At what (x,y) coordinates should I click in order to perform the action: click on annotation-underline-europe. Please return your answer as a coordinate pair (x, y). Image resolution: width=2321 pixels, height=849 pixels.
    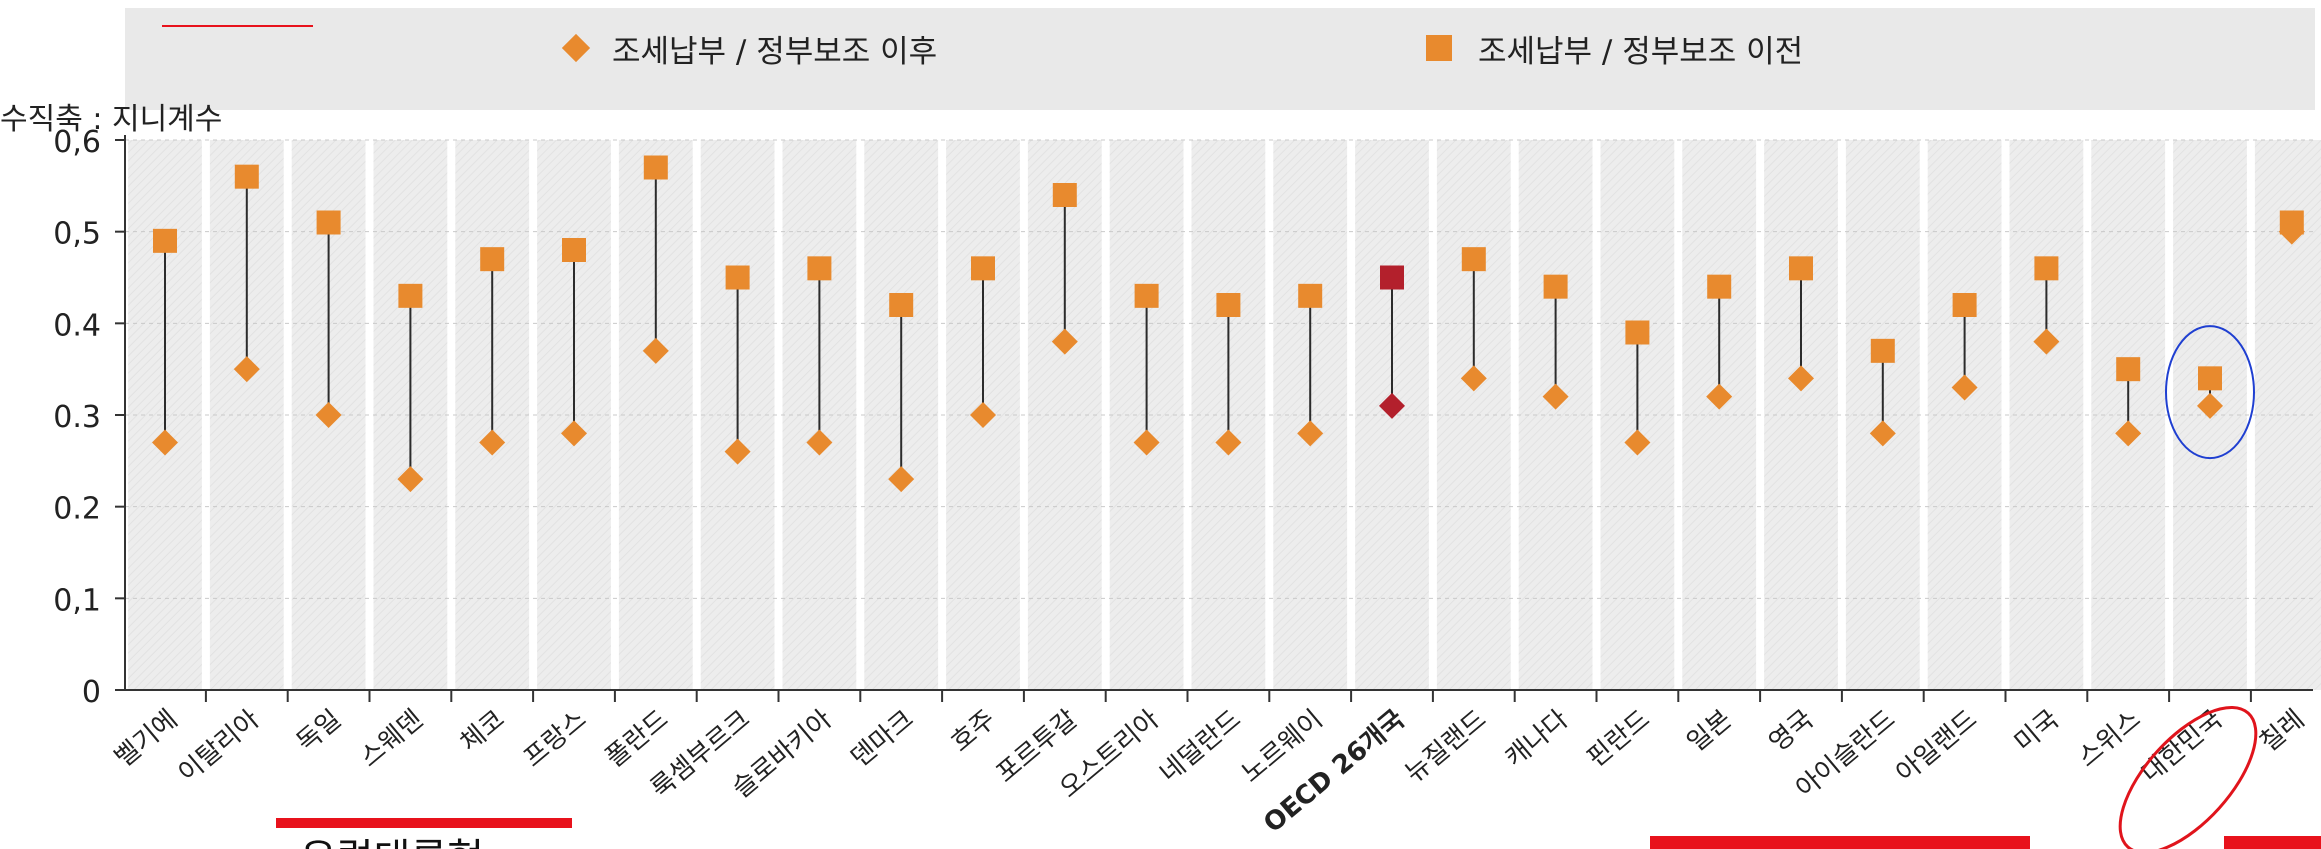
    Looking at the image, I should click on (424, 823).